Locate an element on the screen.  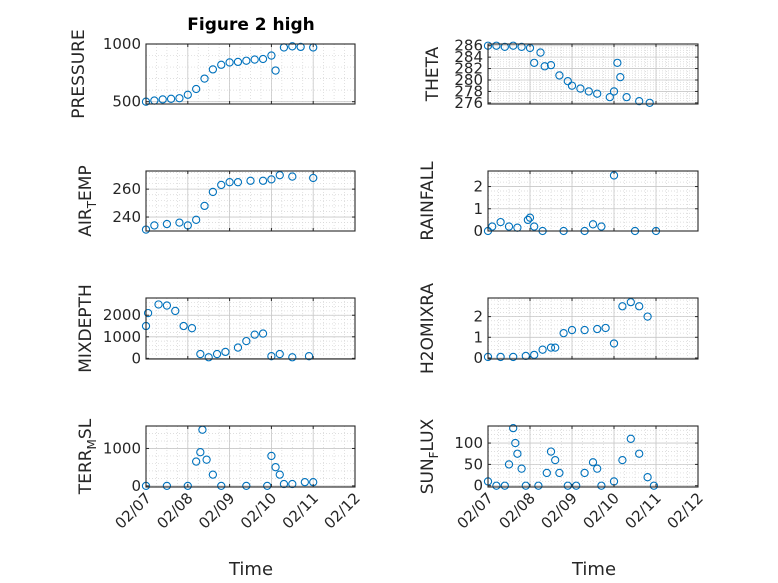
y-axis-label-subscript: F is located at coordinates (434, 454).